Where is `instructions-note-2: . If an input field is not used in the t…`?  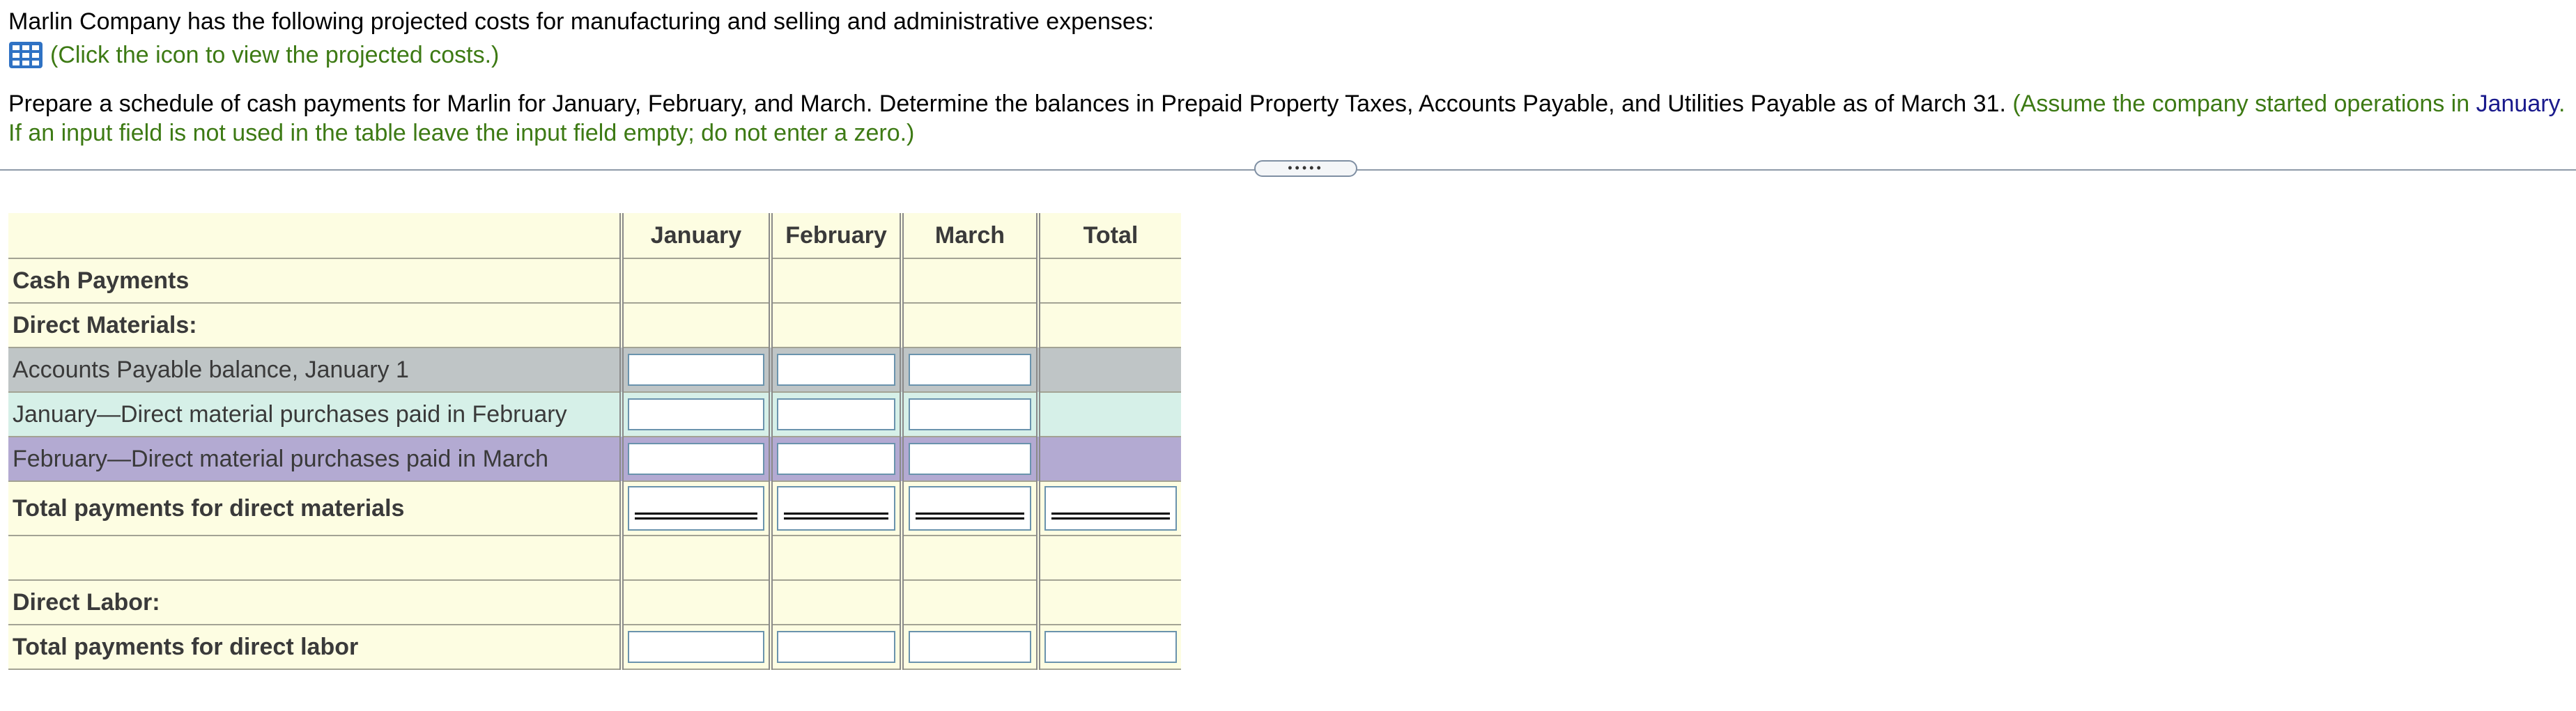 instructions-note-2: . If an input field is not used in the t… is located at coordinates (1287, 119).